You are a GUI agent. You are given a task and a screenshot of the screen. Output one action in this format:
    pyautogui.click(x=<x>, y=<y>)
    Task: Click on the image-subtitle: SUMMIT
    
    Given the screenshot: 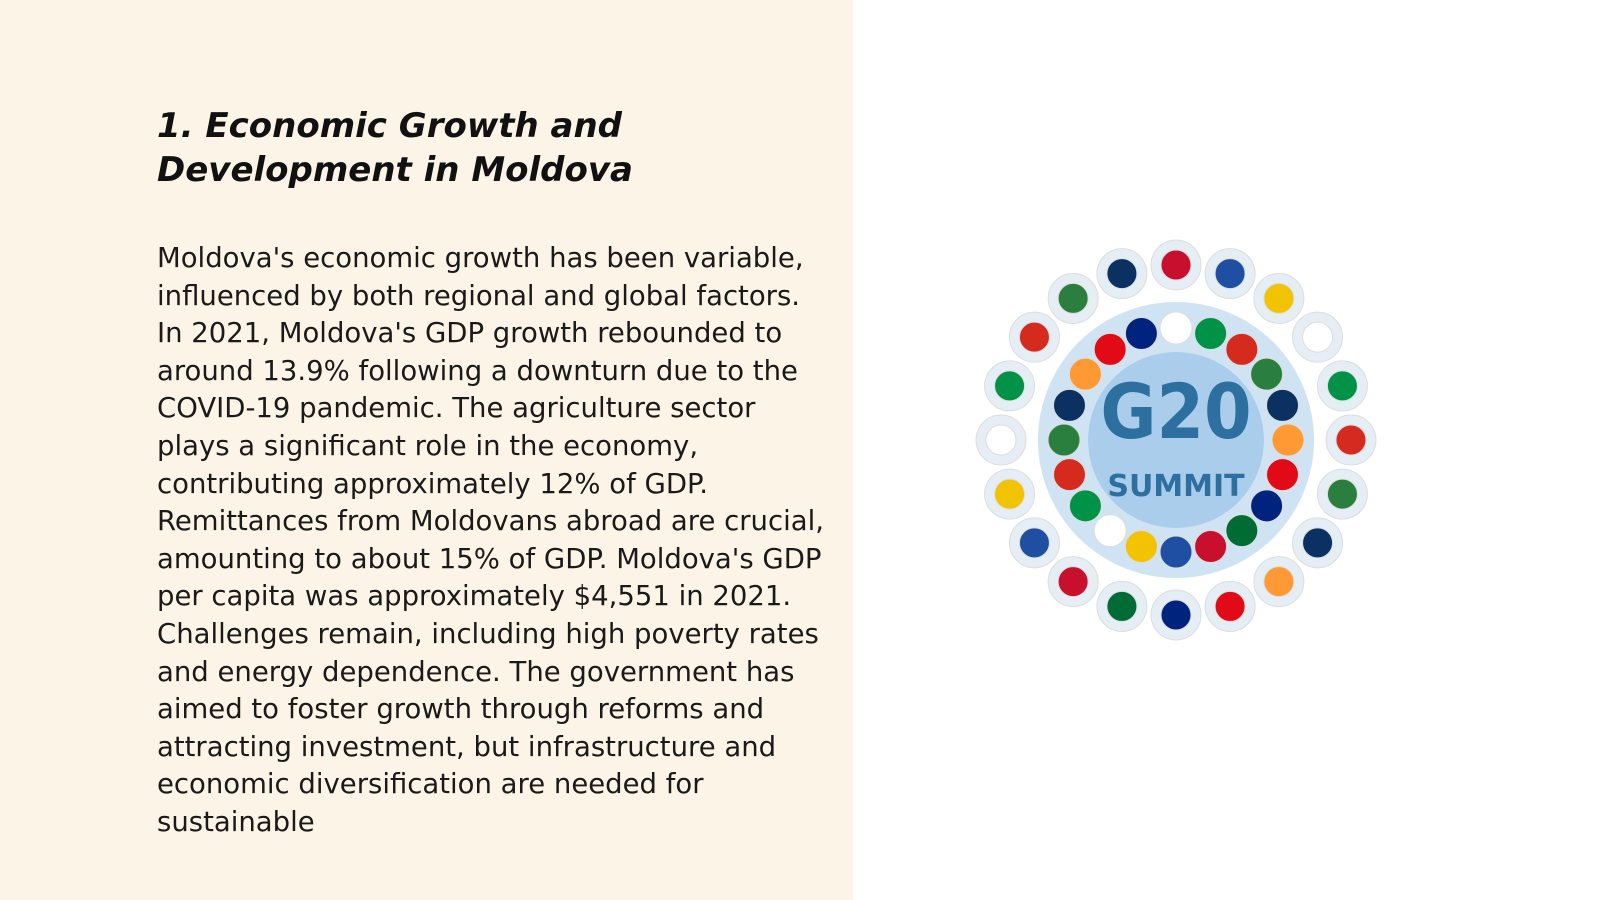 What is the action you would take?
    pyautogui.click(x=1176, y=486)
    